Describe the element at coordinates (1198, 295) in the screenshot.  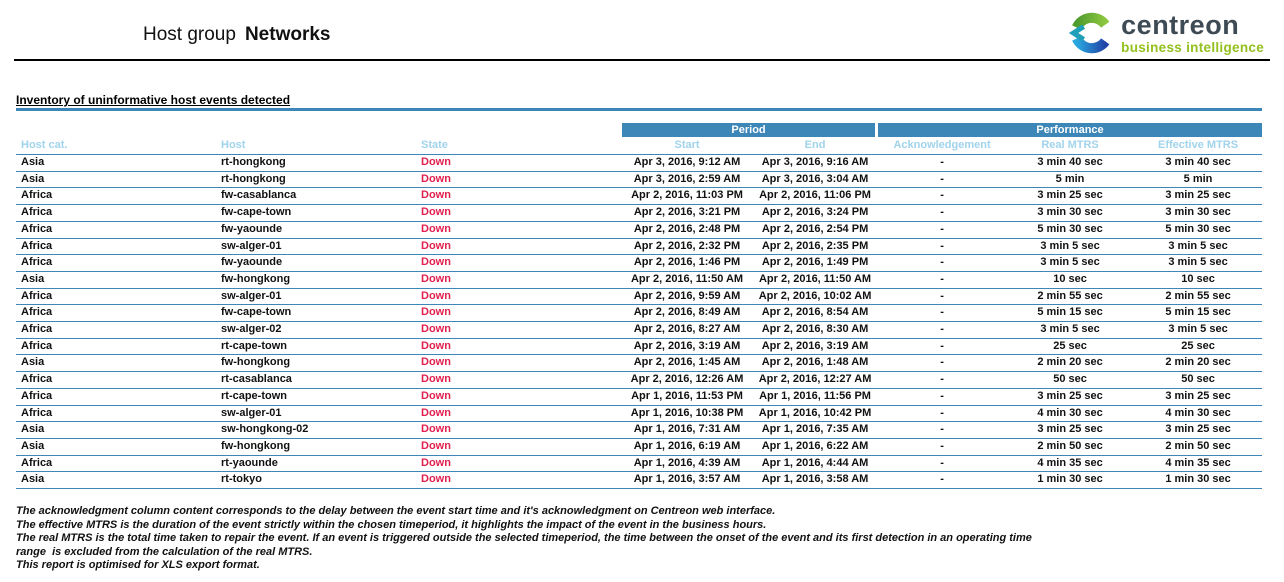
I see `effective-mtrs-cell: 2 min 55 sec` at that location.